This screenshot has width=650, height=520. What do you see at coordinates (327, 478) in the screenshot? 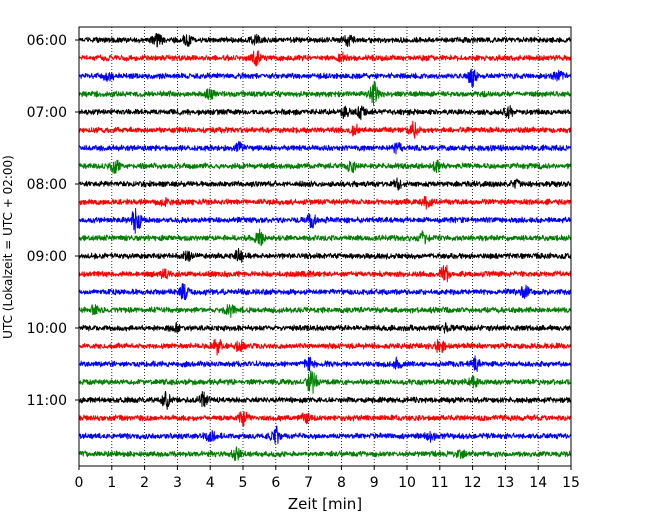
I see `x-axis-ticks: 0 1 2 3 4 5 6 7 8 9 10 11 12 13 14 15` at bounding box center [327, 478].